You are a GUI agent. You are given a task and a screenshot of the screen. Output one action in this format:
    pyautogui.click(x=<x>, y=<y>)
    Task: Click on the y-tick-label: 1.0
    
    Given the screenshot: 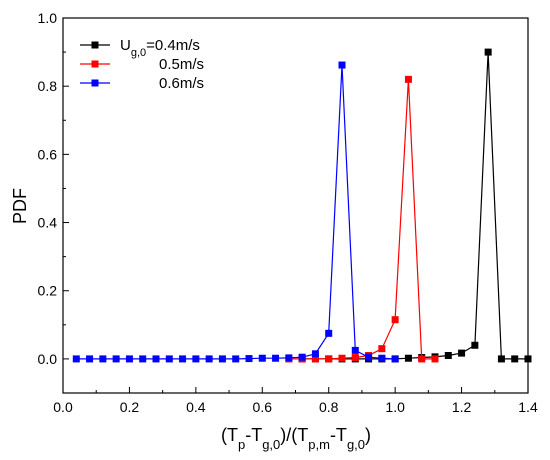 What is the action you would take?
    pyautogui.click(x=48, y=18)
    